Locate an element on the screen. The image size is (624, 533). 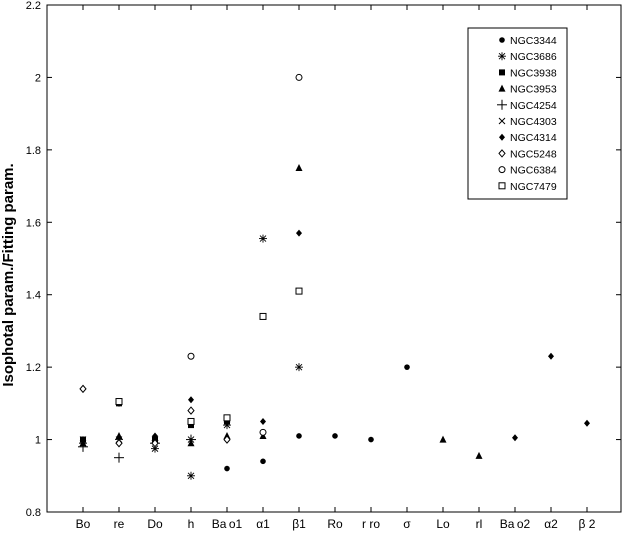
legend-label: NGC3953 is located at coordinates (533, 90).